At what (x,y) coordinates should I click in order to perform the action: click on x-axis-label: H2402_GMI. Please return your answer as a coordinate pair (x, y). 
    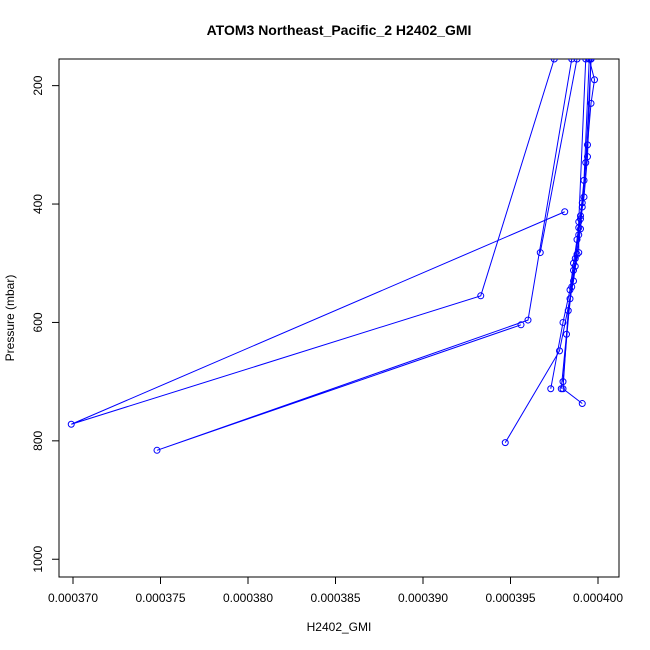
    Looking at the image, I should click on (339, 627).